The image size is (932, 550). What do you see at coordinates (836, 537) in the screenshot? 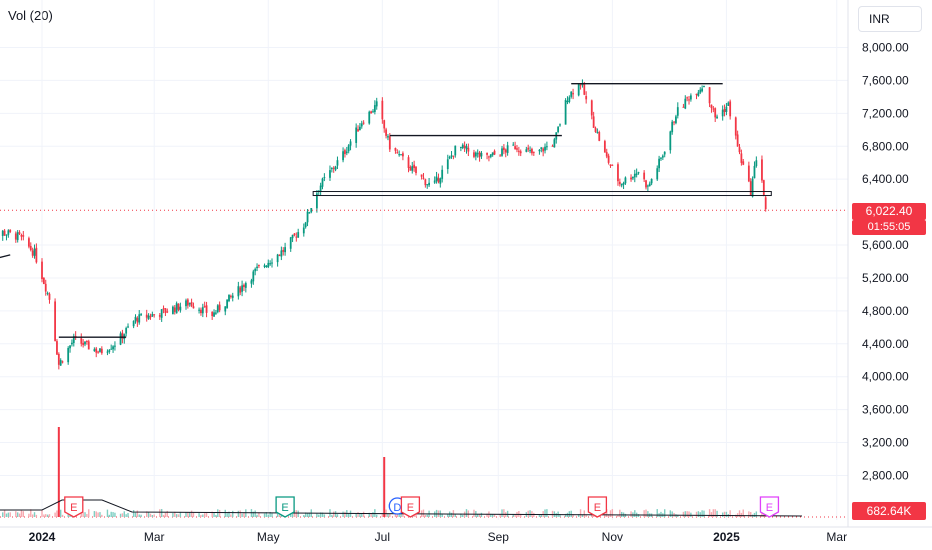
I see `x-tick-label: Mar` at bounding box center [836, 537].